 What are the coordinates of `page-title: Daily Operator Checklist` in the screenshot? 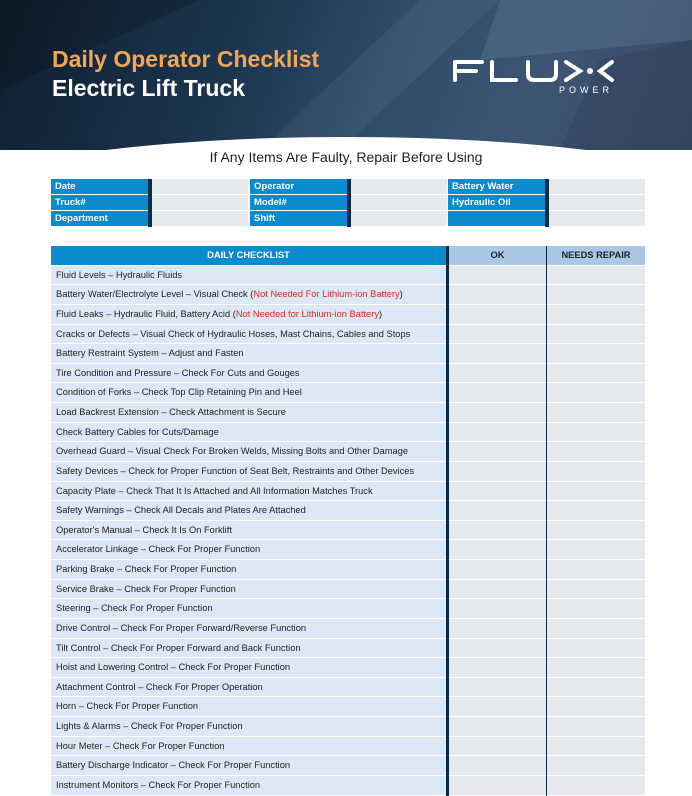 It's located at (186, 59).